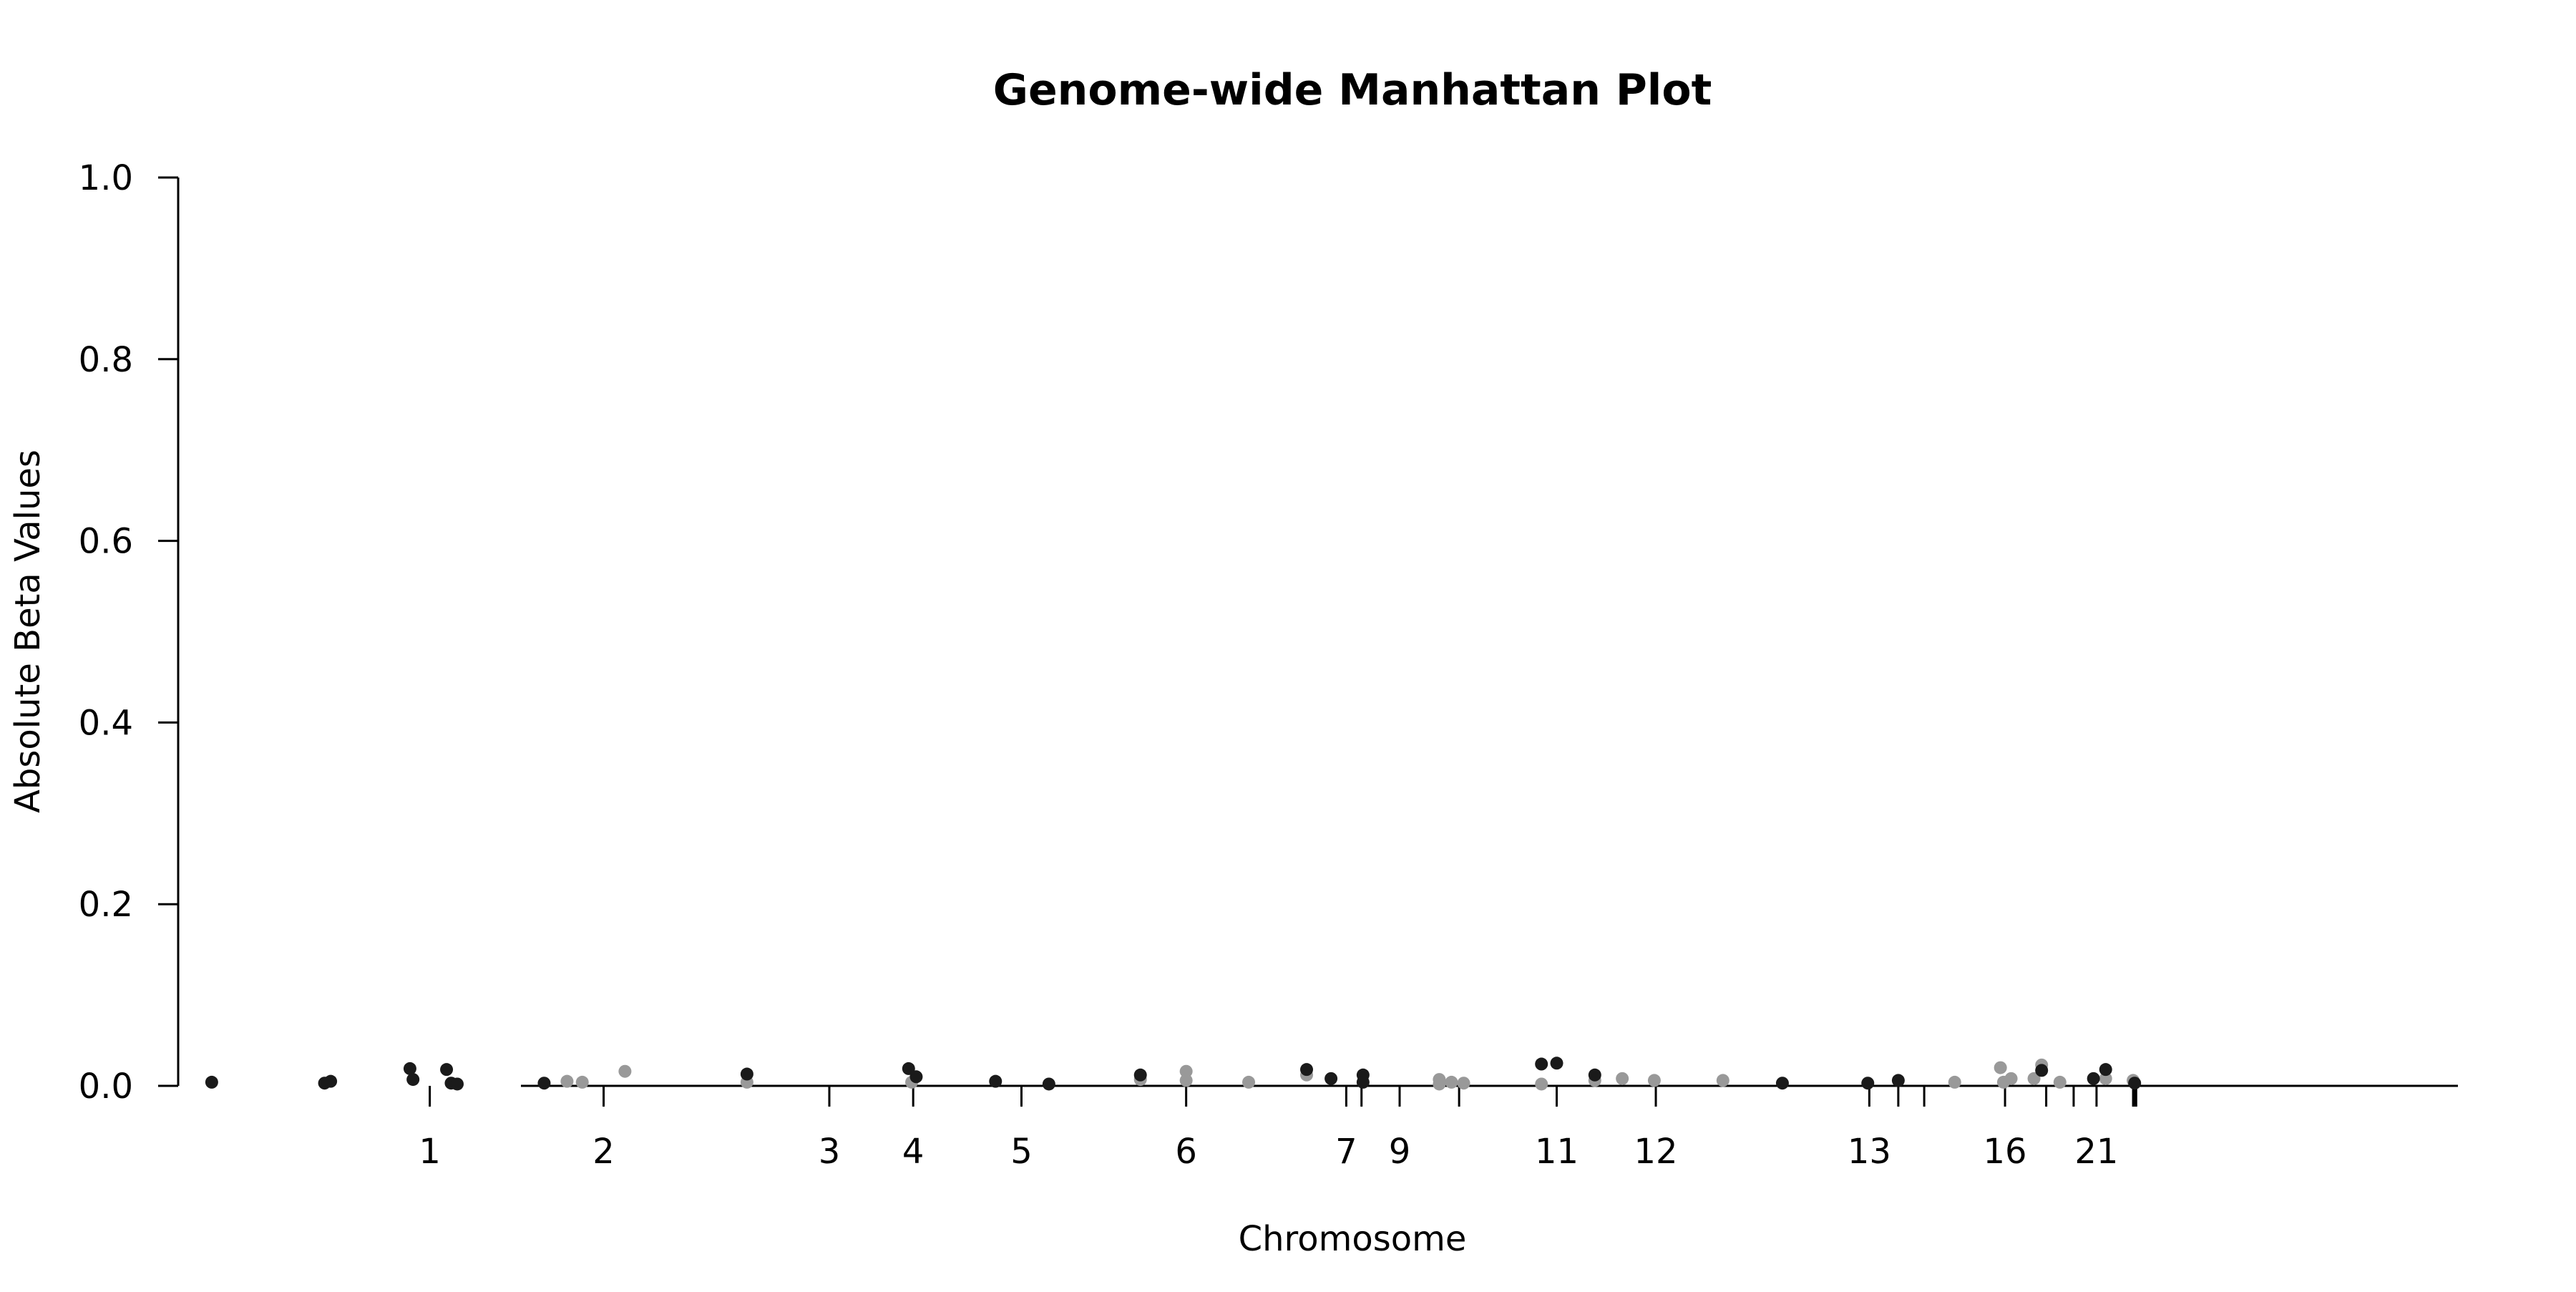  What do you see at coordinates (2096, 1152) in the screenshot?
I see `x-tick-label: 21` at bounding box center [2096, 1152].